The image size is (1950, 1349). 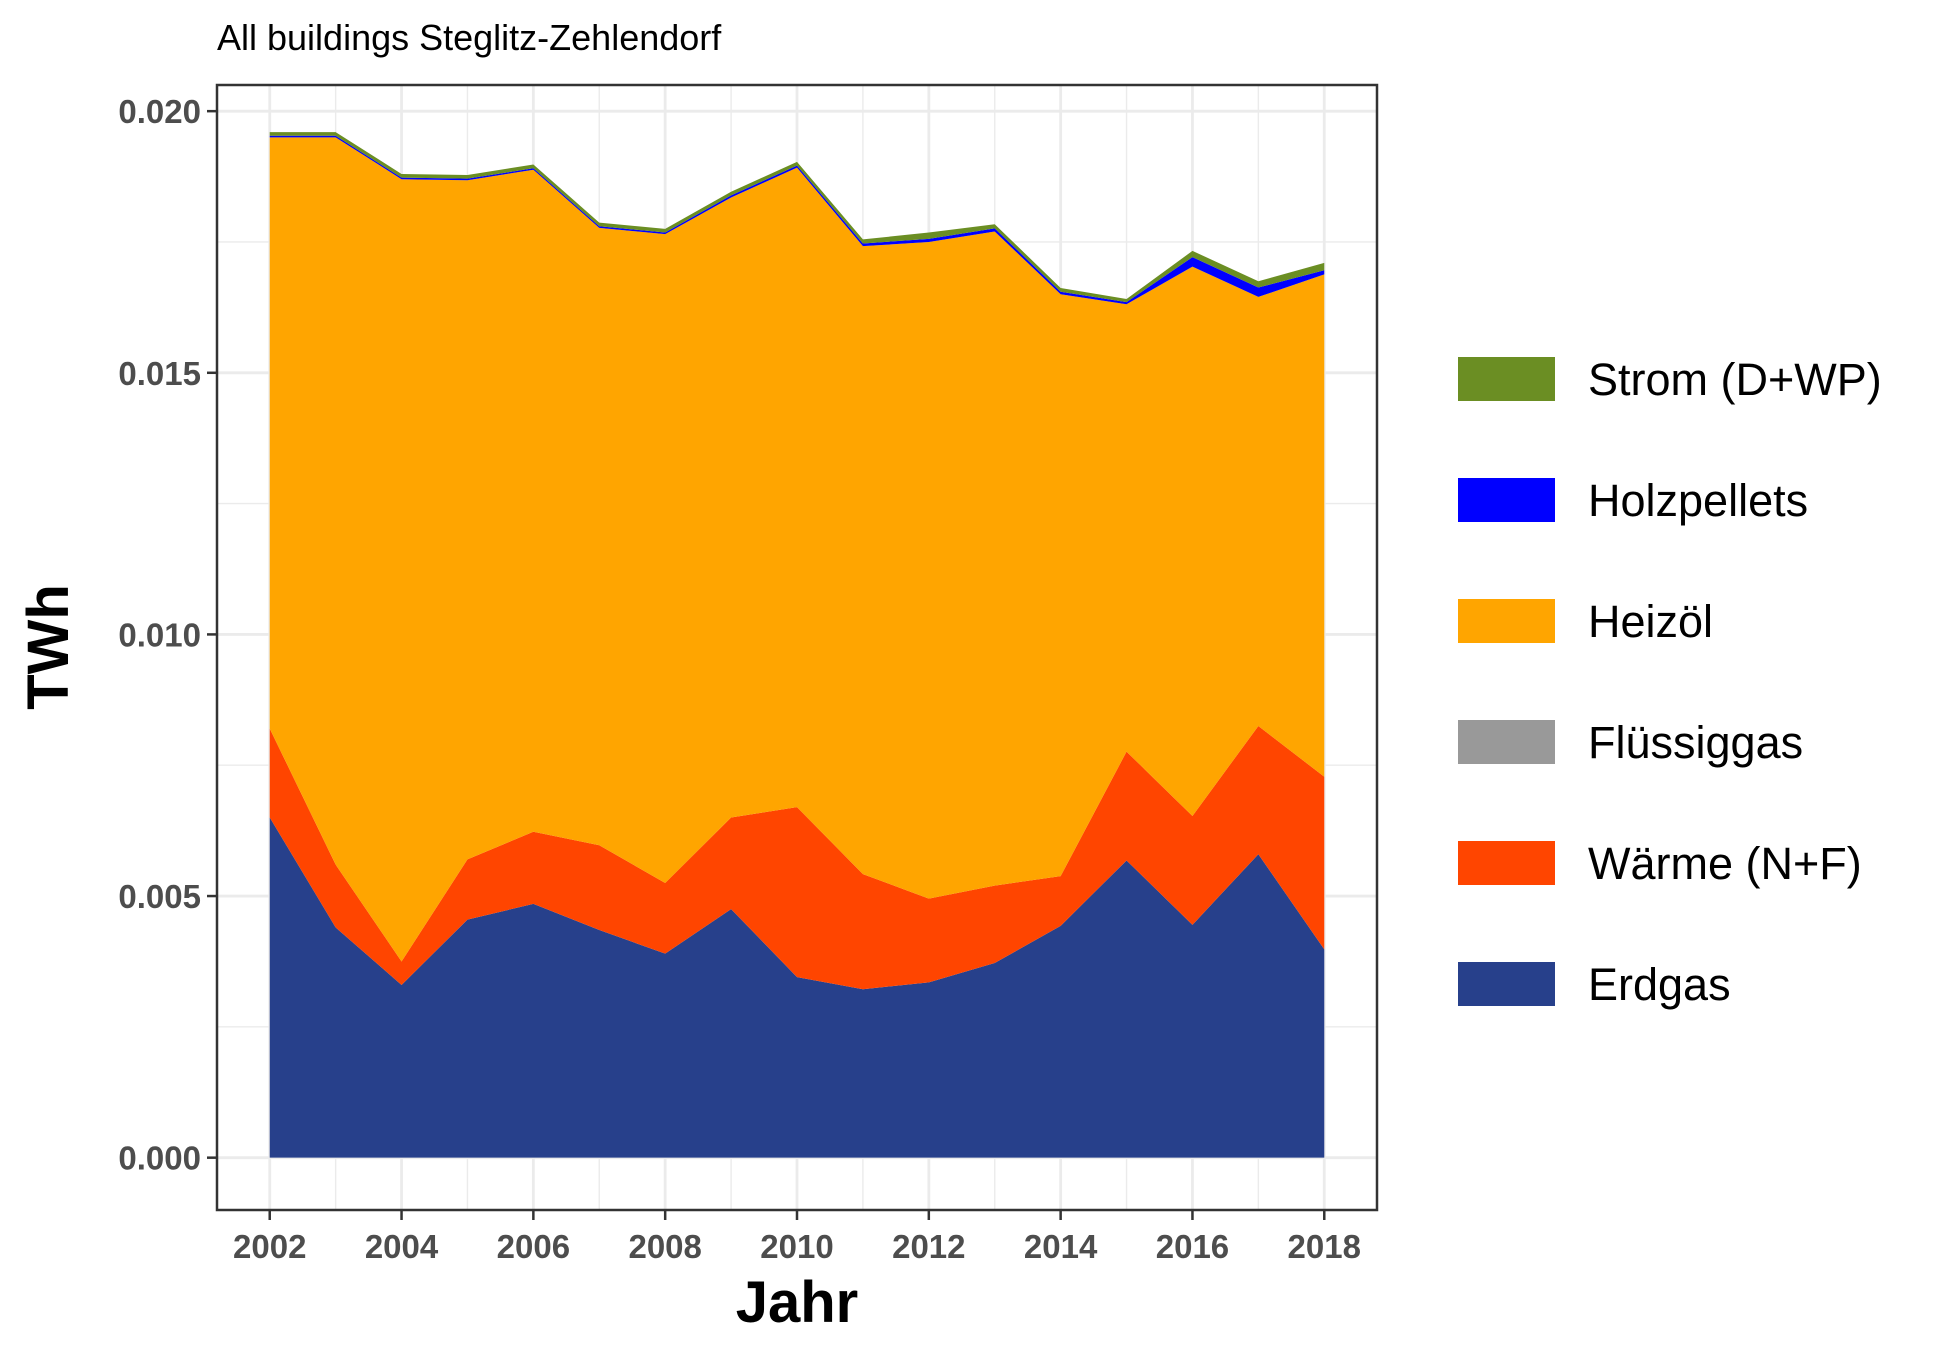 I want to click on x-tick-label: 2006, so click(x=533, y=1246).